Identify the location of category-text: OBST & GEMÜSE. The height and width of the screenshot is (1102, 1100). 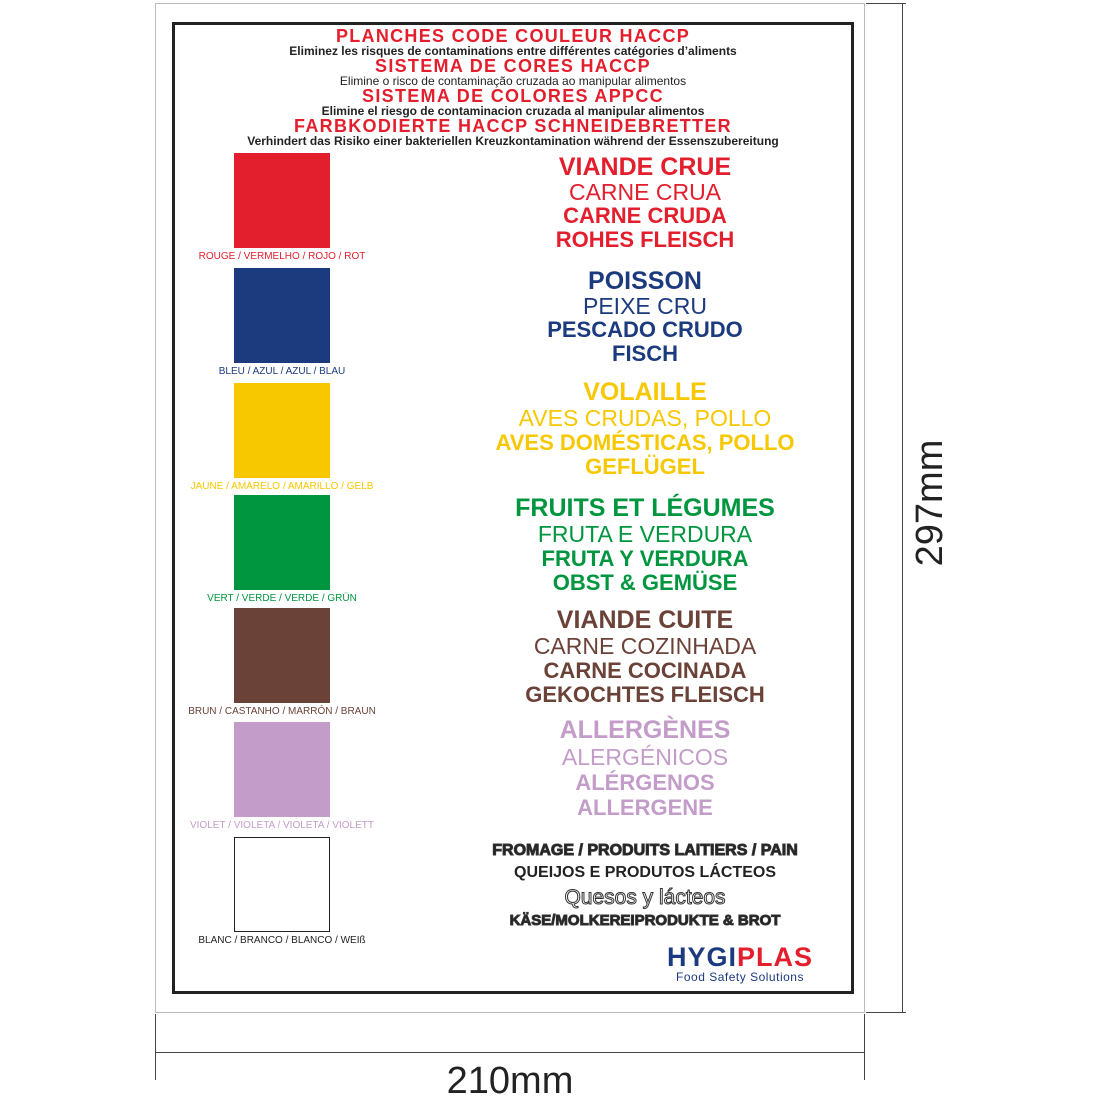
(645, 582).